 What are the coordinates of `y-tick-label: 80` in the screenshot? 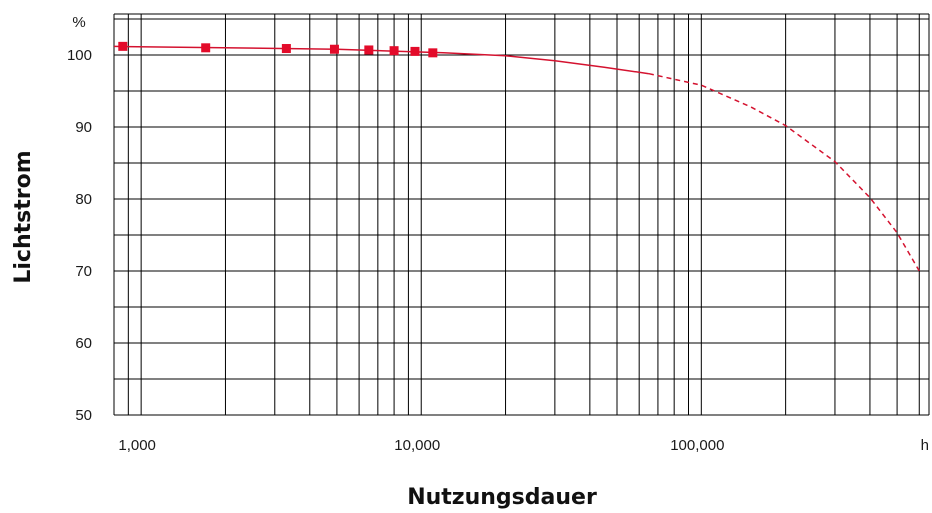 It's located at (83, 199).